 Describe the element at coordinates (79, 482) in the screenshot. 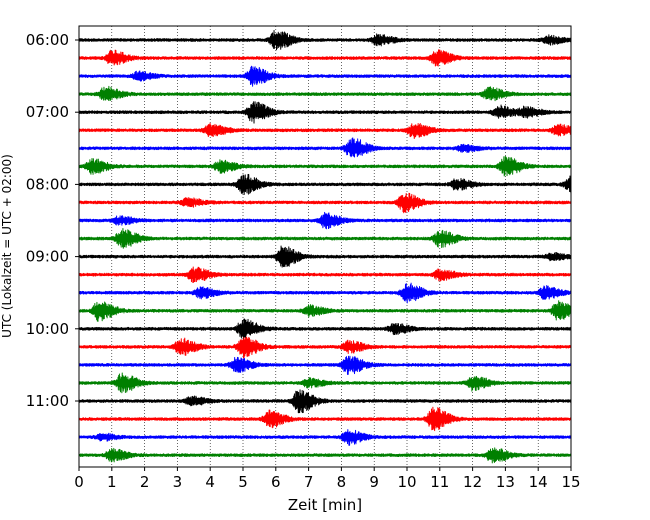

I see `x-tick-label: 0` at that location.